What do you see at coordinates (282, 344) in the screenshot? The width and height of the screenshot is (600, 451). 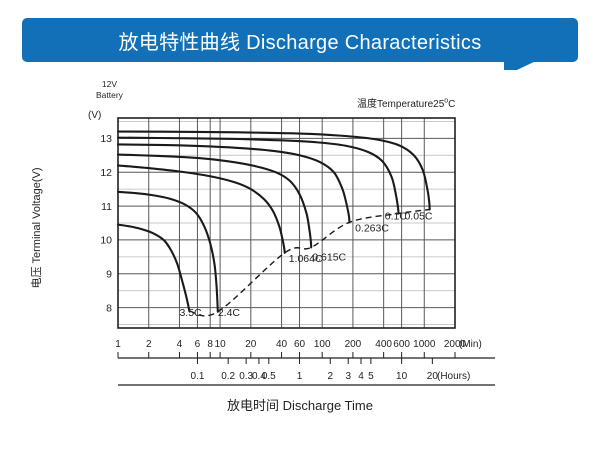 I see `svg-text: 40` at bounding box center [282, 344].